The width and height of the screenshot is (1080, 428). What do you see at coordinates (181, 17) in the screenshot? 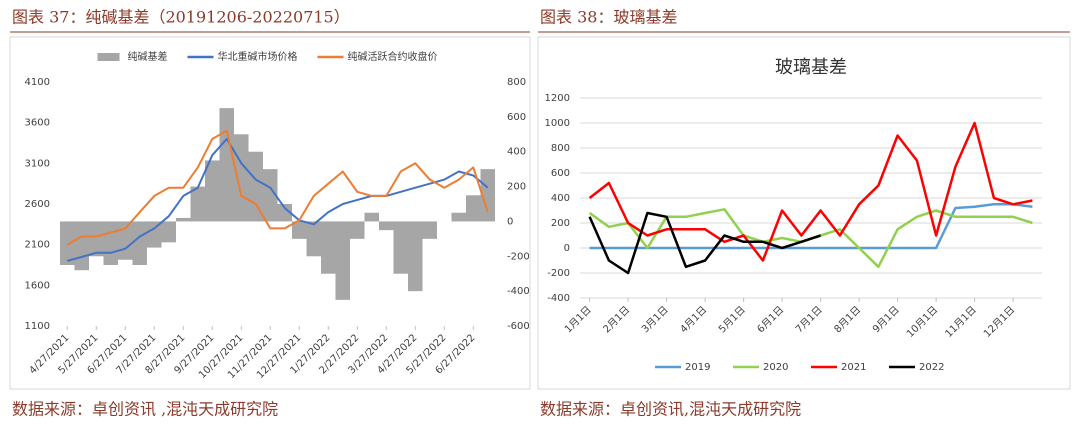
I see `figure-caption: 图表 37：纯碱基差（20191206-20220715）` at bounding box center [181, 17].